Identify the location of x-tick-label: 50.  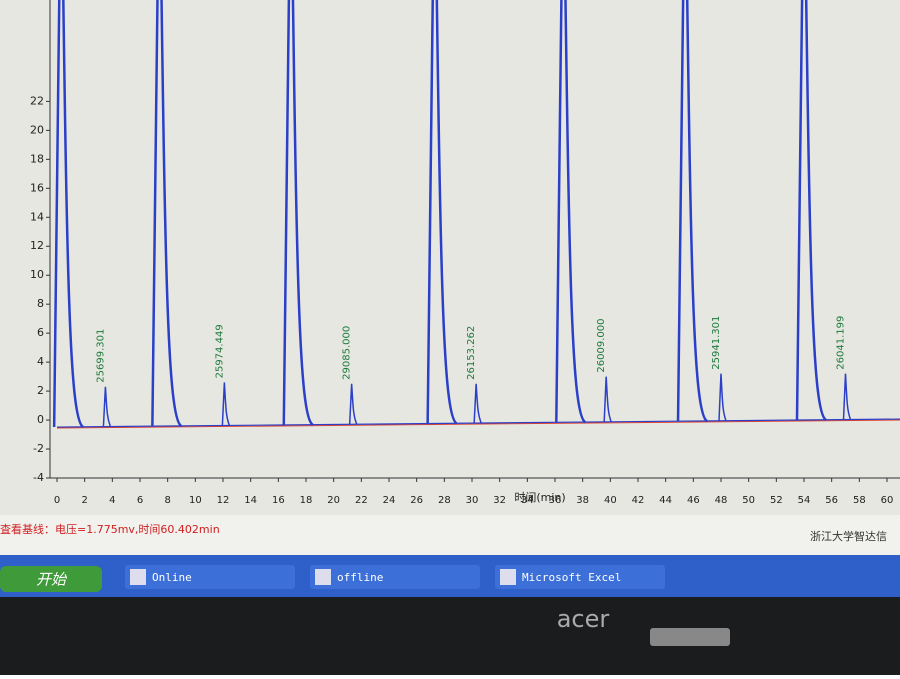
(748, 500).